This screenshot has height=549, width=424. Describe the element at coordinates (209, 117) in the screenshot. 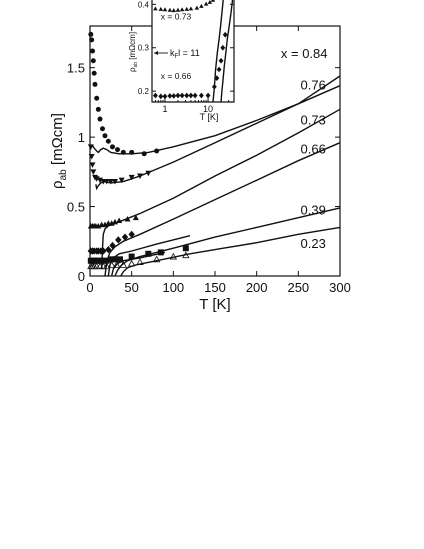

I see `inset-x-axis-label: T [K]` at that location.